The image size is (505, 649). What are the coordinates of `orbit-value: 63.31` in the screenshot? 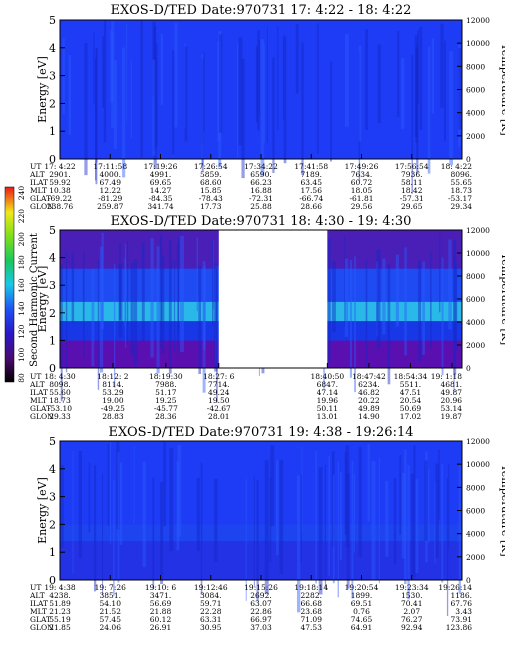 It's located at (210, 619).